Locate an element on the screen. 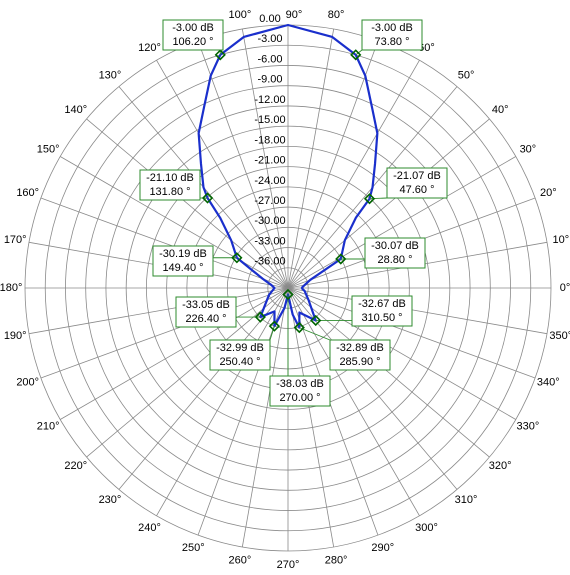  theta-tick-label: 250° is located at coordinates (193, 548).